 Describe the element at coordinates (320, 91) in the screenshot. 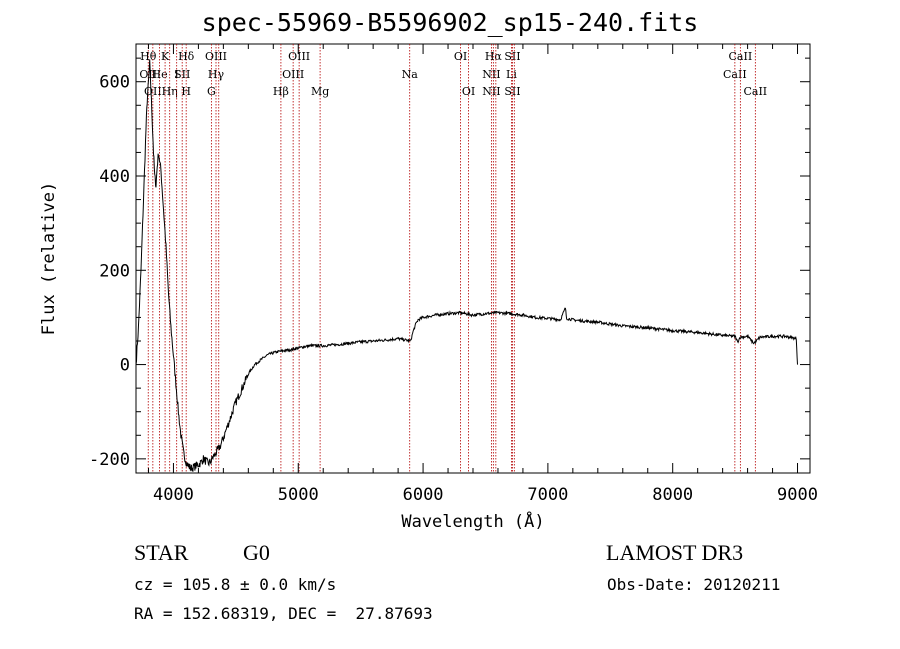

I see `spectral-line-label: Mg` at that location.